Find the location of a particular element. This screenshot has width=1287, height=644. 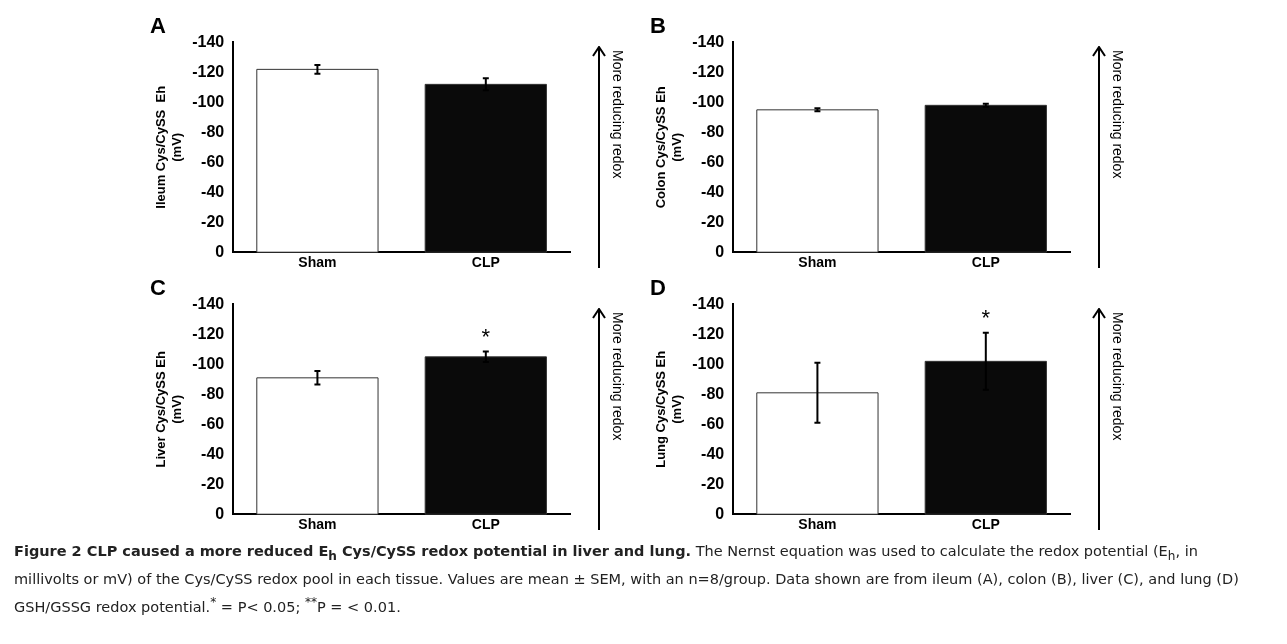

y-axis-title: Lung Cys/CySS Eh (mV) is located at coordinates (668, 409).